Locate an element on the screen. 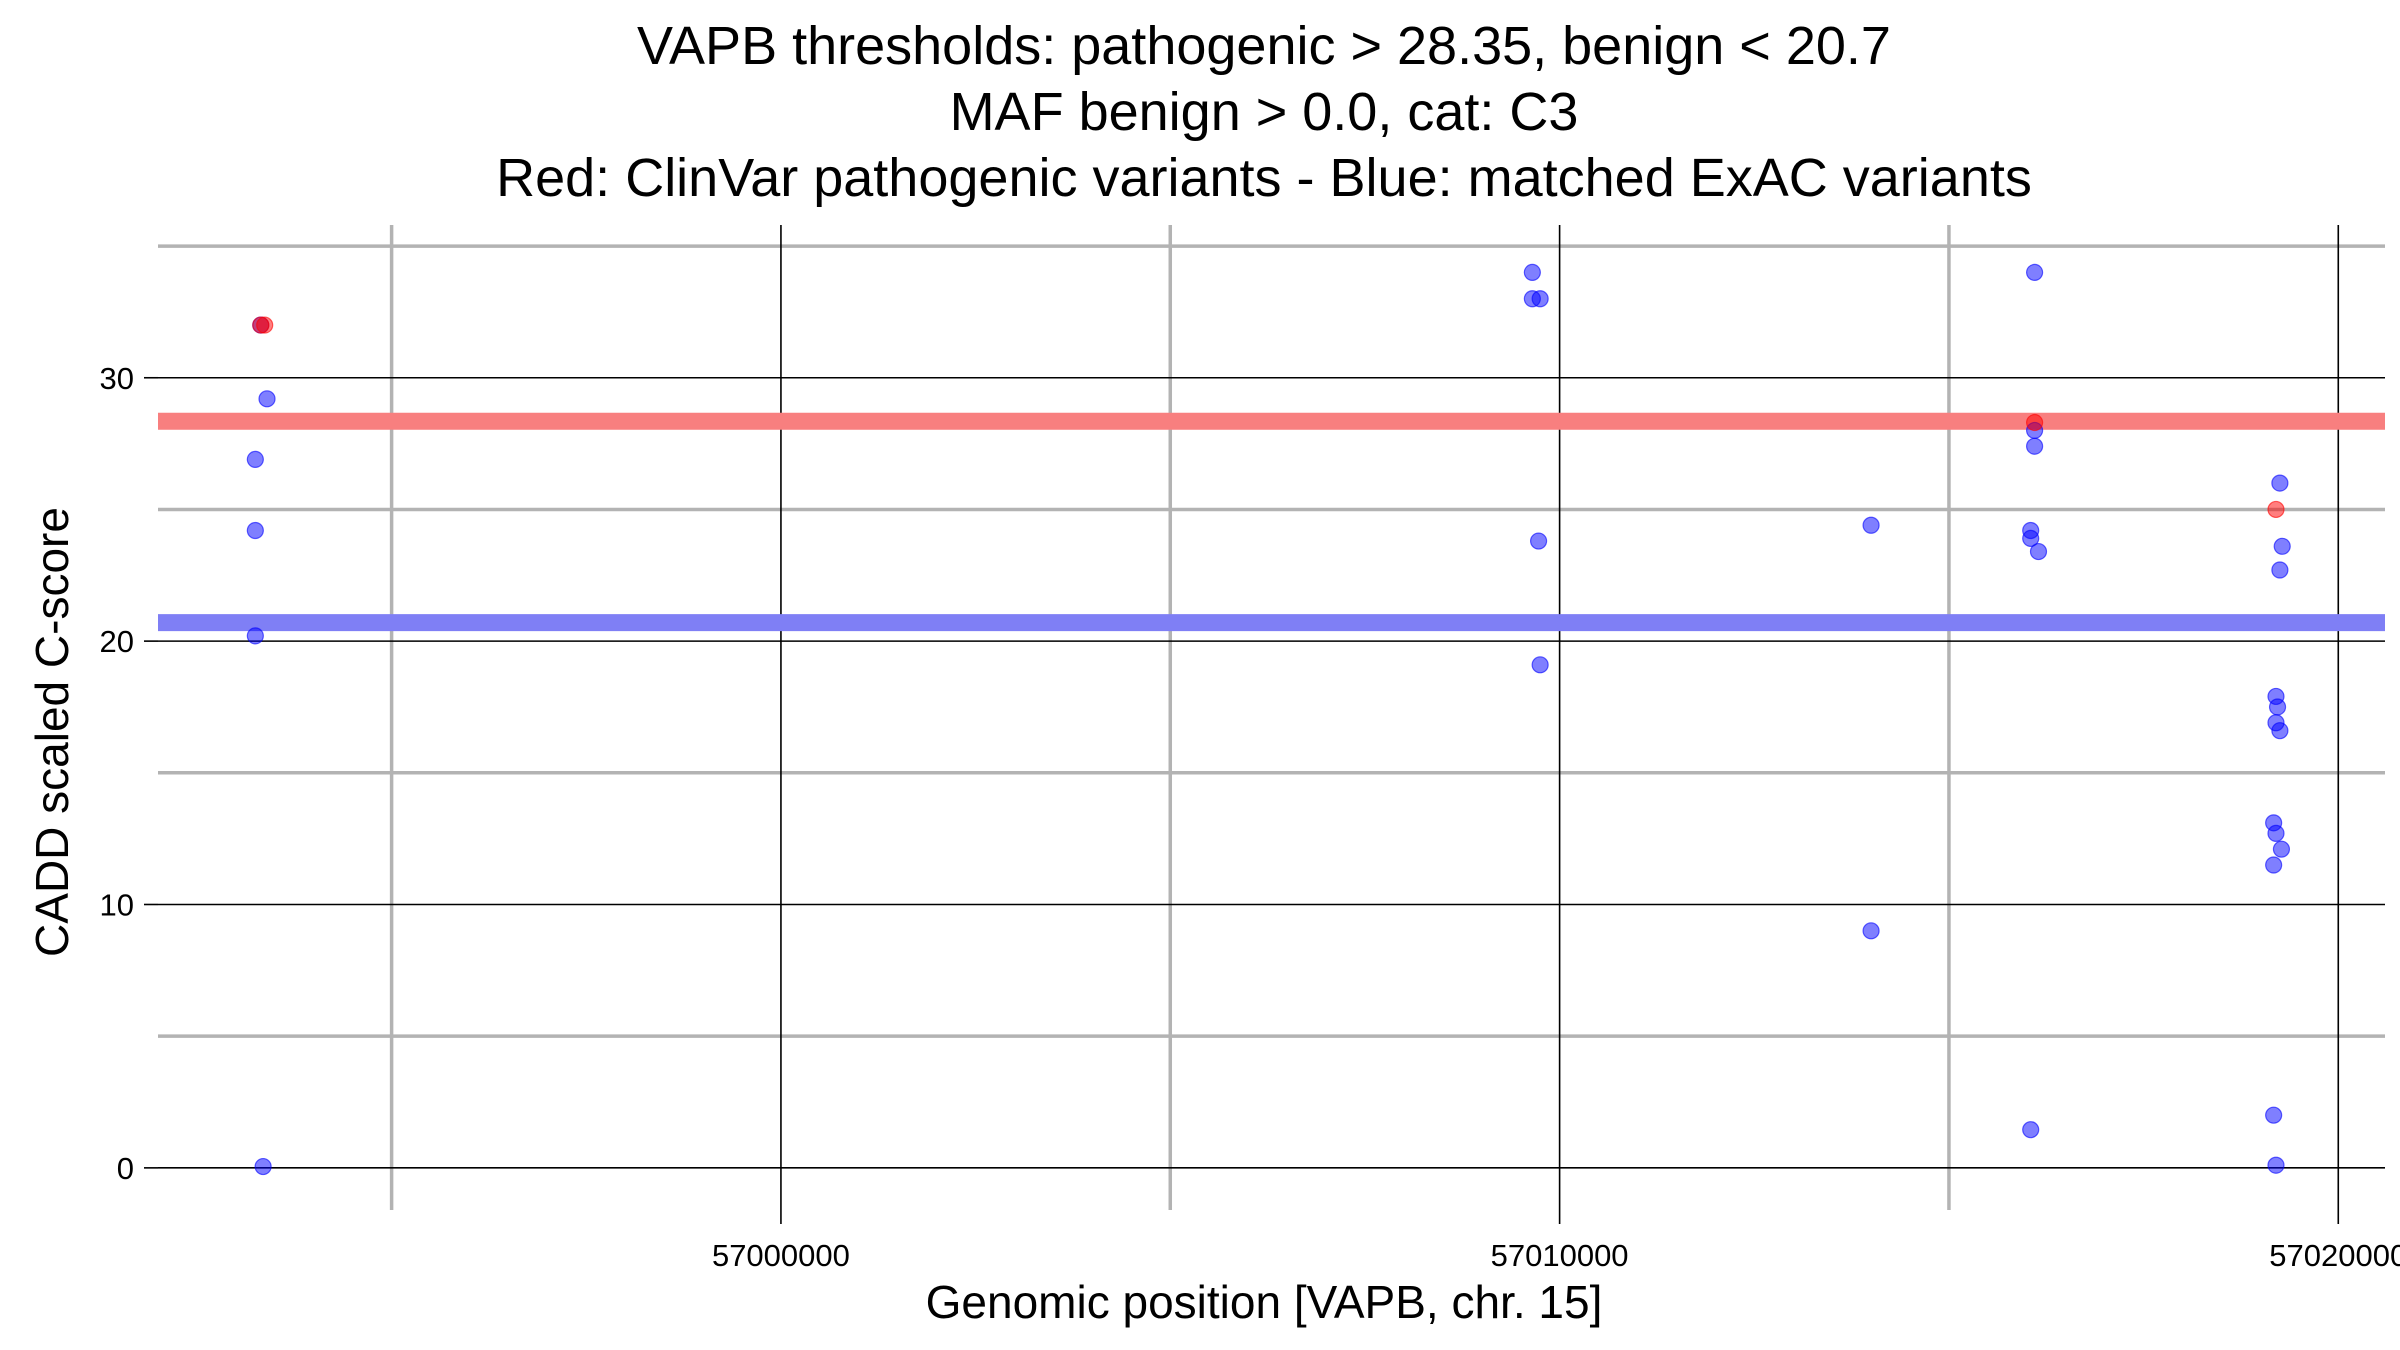 The image size is (2400, 1350). y-tick-label-2: 20 is located at coordinates (117, 641).